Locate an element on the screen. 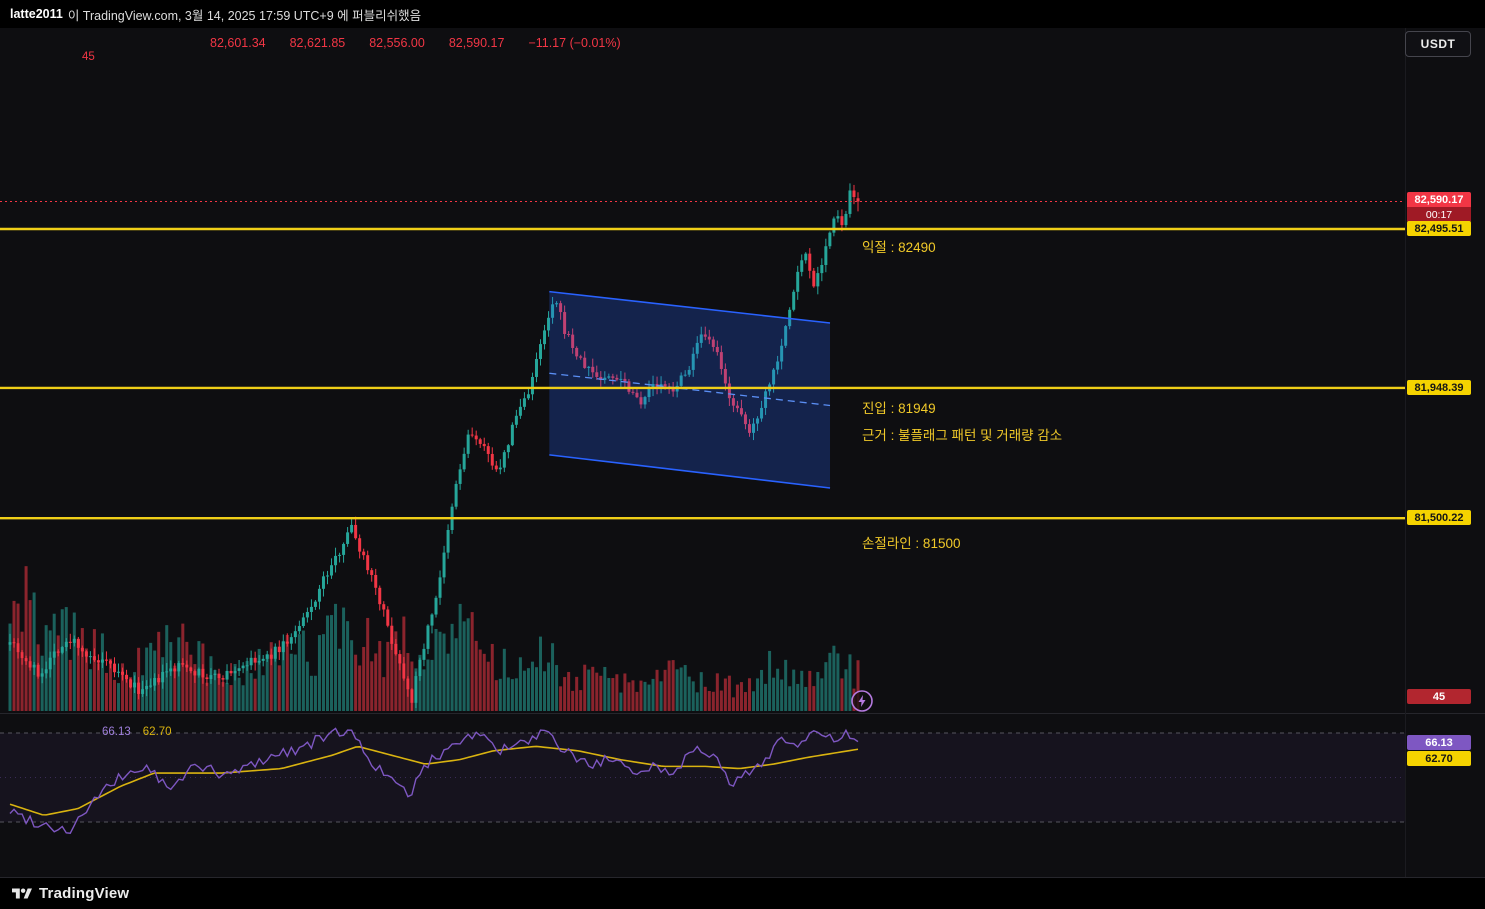 The height and width of the screenshot is (909, 1485). rsi-pane-bands is located at coordinates (702, 777).